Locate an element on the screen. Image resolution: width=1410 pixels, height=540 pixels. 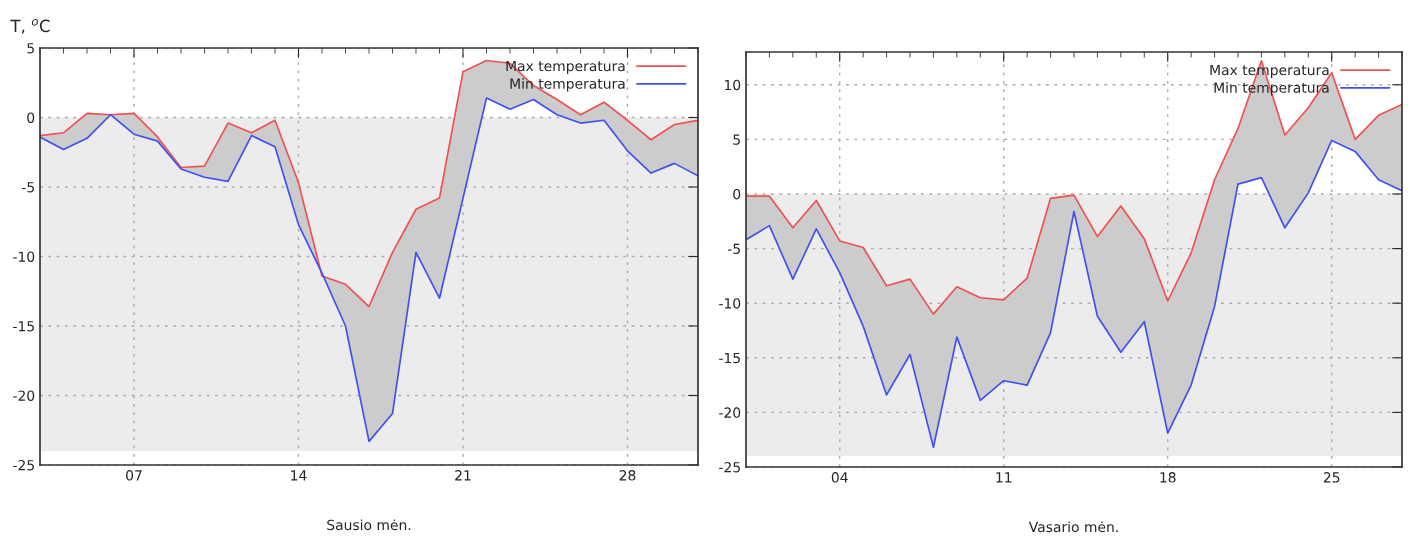
x-tick-label: 07 is located at coordinates (134, 475).